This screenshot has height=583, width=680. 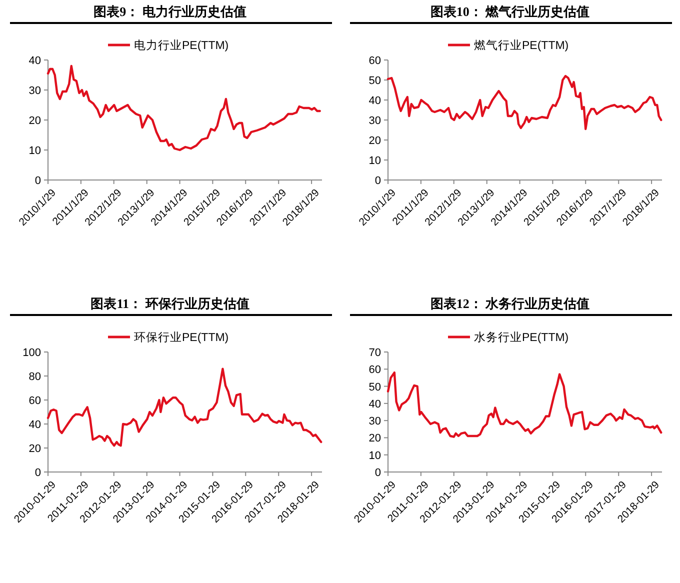 What do you see at coordinates (31, 353) in the screenshot?
I see `y-tick-label: 100` at bounding box center [31, 353].